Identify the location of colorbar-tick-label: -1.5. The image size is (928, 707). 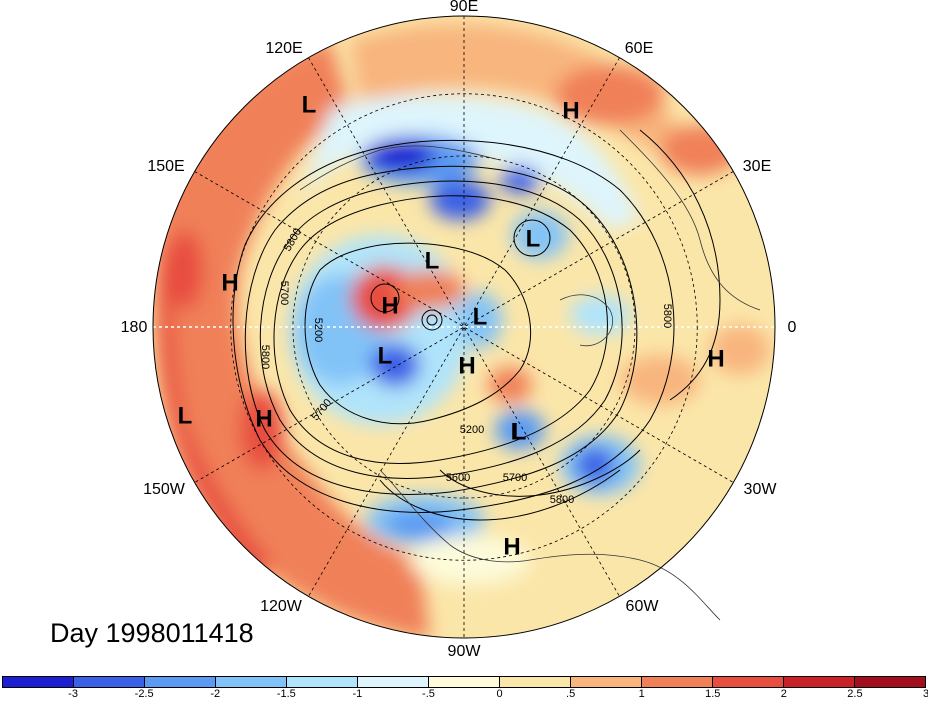
(286, 694).